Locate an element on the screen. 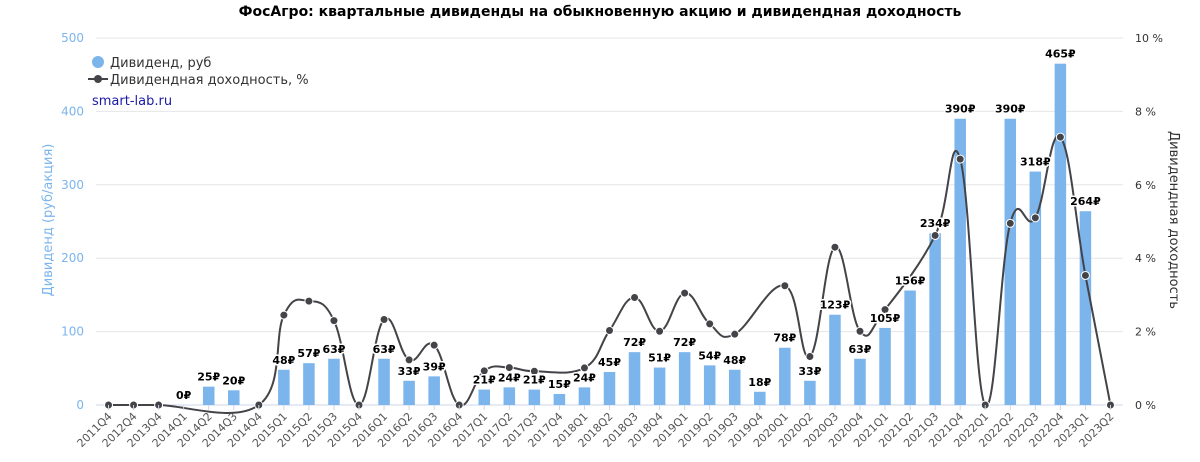 Image resolution: width=1200 pixels, height=462 pixels. legend-bar-marker is located at coordinates (98, 62).